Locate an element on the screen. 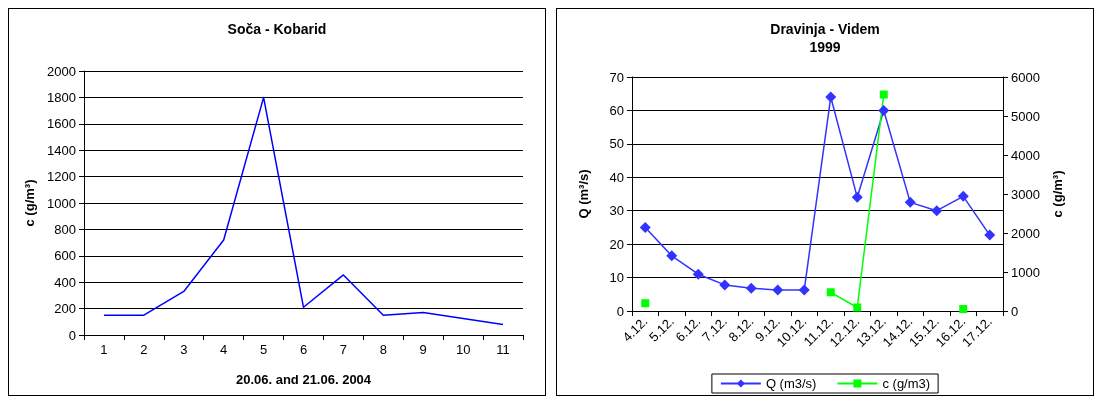 The width and height of the screenshot is (1103, 406). chart-title: Dravinja - Videm is located at coordinates (825, 29).